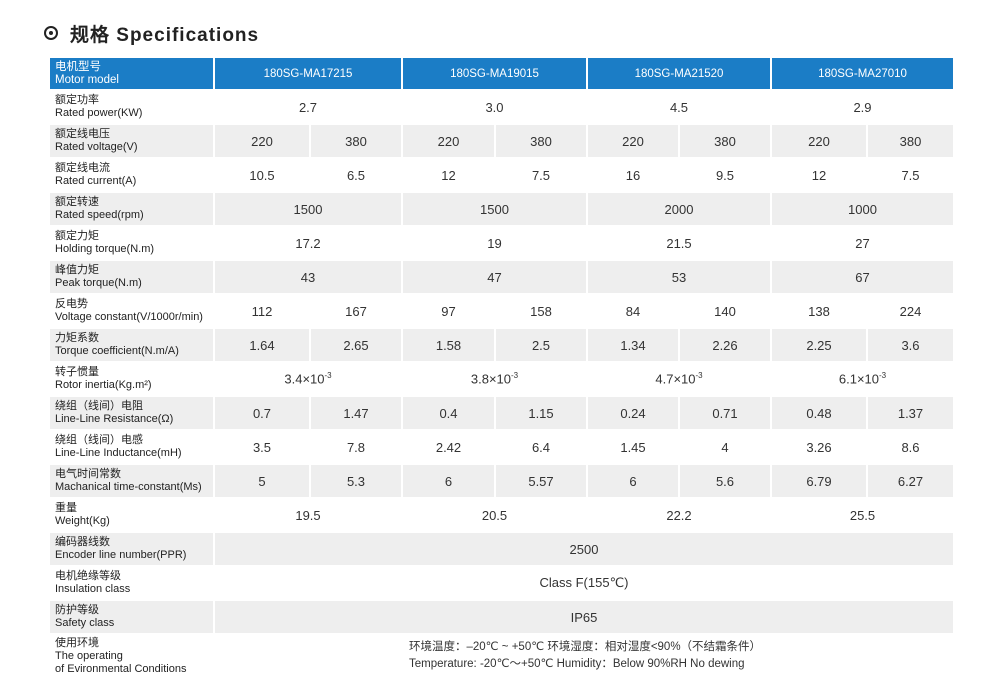  I want to click on row-label: 重量 Weight(Kg), so click(131, 515).